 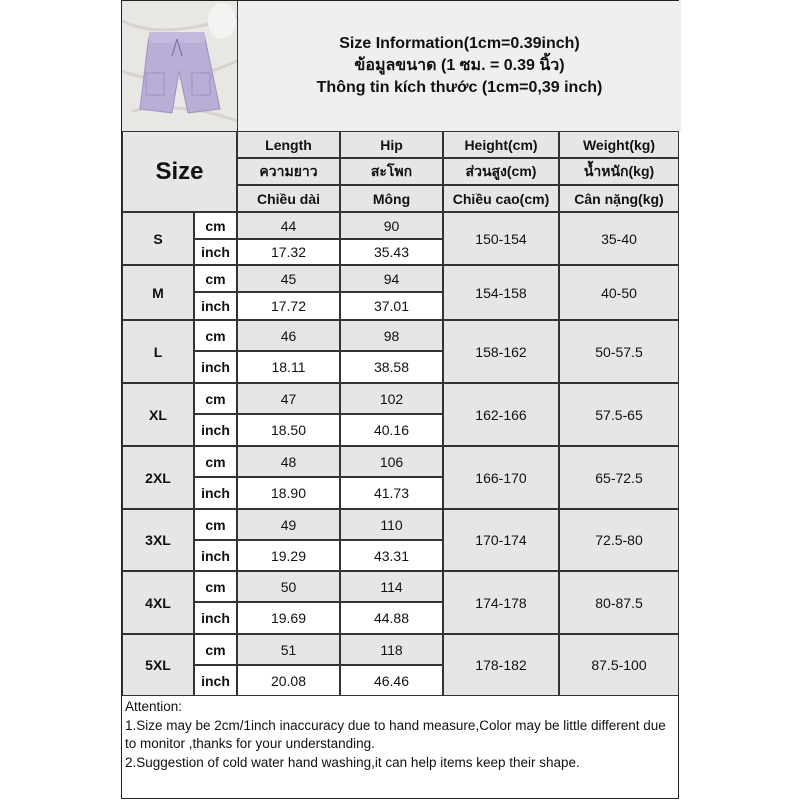 I want to click on hip-cm: 90, so click(x=391, y=225).